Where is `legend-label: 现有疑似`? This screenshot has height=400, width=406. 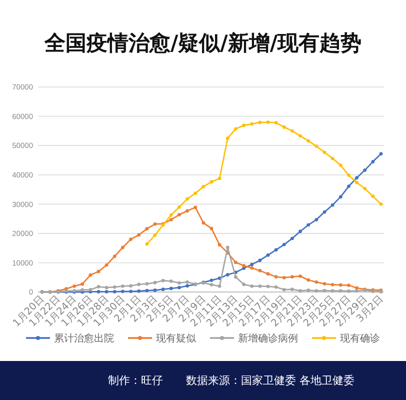
legend-label: 现有疑似 is located at coordinates (176, 338).